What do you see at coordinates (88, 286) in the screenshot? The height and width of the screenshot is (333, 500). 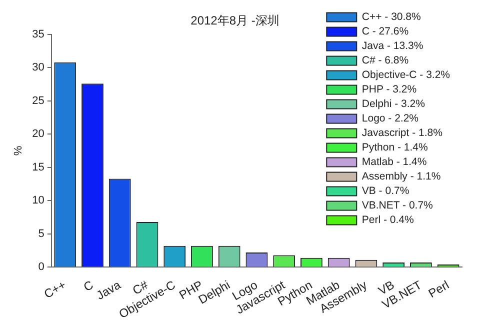 I see `x-tick-label: C` at bounding box center [88, 286].